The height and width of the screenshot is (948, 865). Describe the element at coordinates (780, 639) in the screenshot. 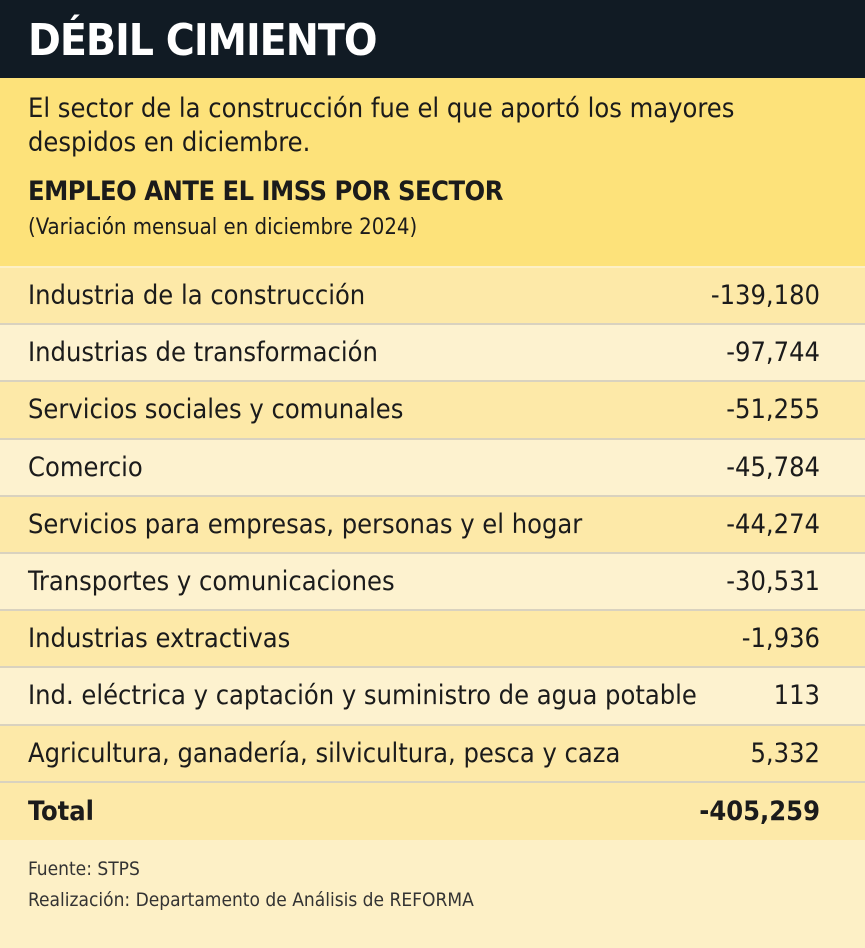

I see `value: -1,936` at that location.